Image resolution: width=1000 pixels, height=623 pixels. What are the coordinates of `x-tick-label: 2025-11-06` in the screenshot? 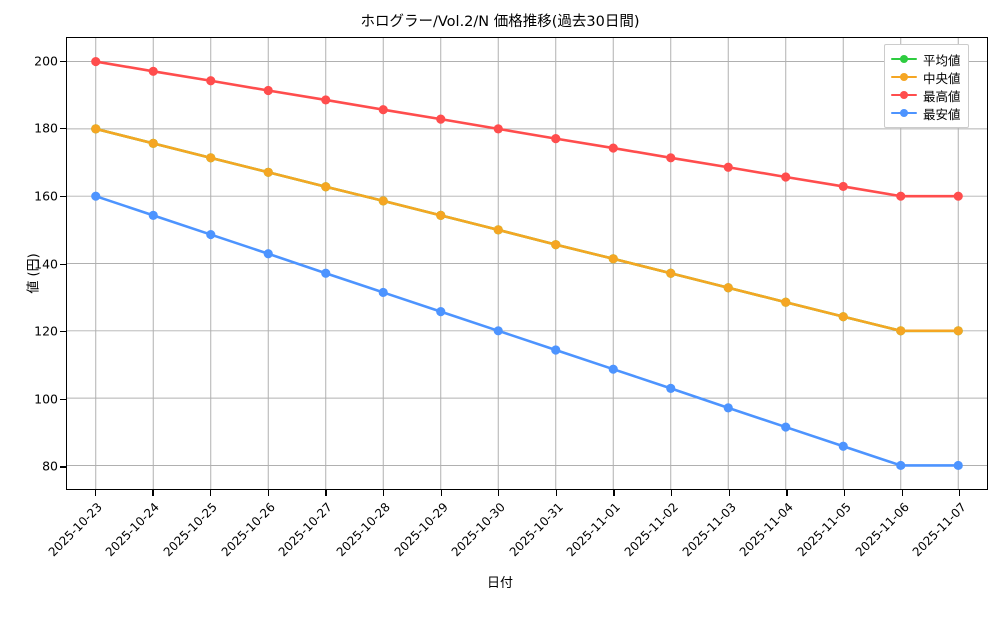 It's located at (882, 530).